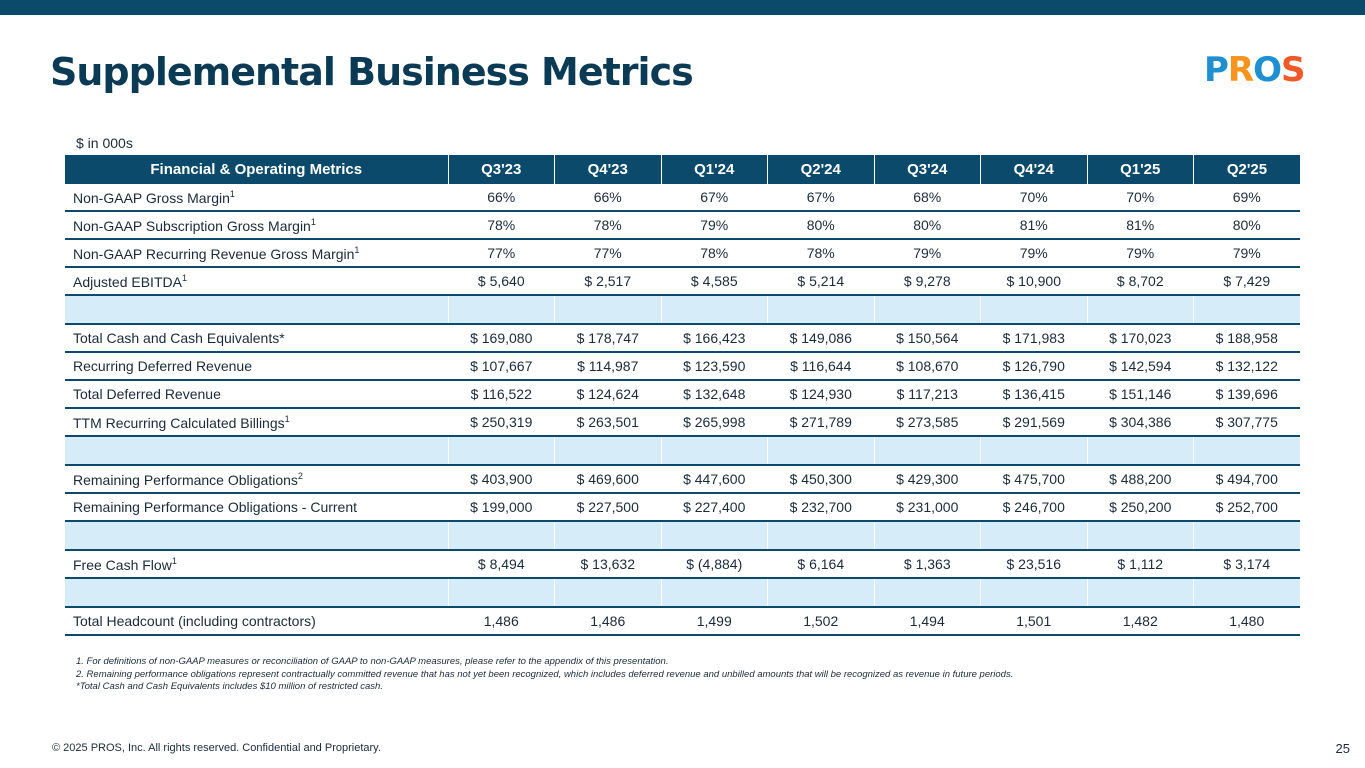 This screenshot has height=768, width=1365. I want to click on table-cell: $ 123,590, so click(714, 366).